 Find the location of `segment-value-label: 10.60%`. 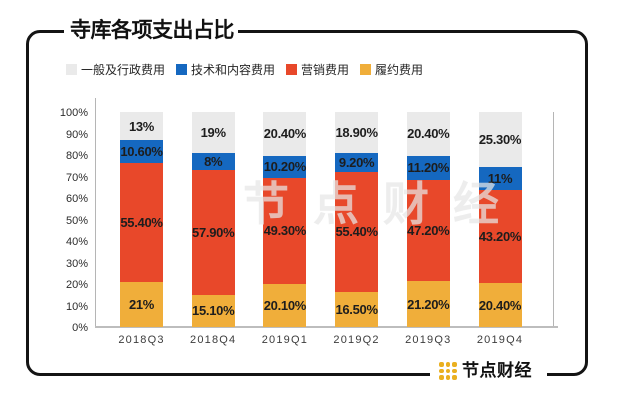

segment-value-label: 10.60% is located at coordinates (141, 151).